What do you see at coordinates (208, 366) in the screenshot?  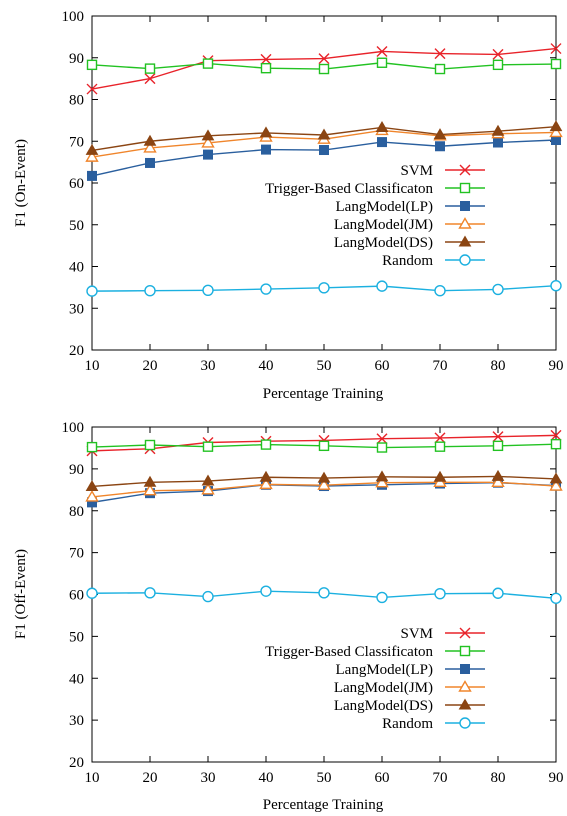 I see `x-tick-label: 30` at bounding box center [208, 366].